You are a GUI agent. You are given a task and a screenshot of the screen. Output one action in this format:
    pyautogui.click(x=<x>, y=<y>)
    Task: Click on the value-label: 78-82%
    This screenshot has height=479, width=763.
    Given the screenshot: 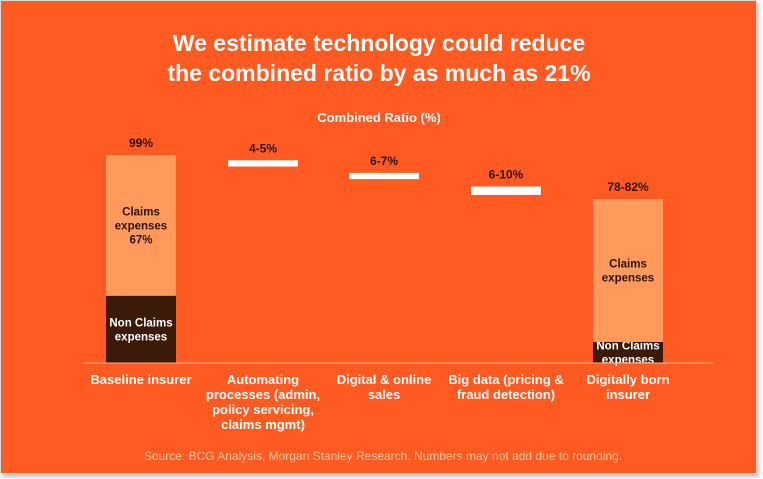 What is the action you would take?
    pyautogui.click(x=628, y=187)
    